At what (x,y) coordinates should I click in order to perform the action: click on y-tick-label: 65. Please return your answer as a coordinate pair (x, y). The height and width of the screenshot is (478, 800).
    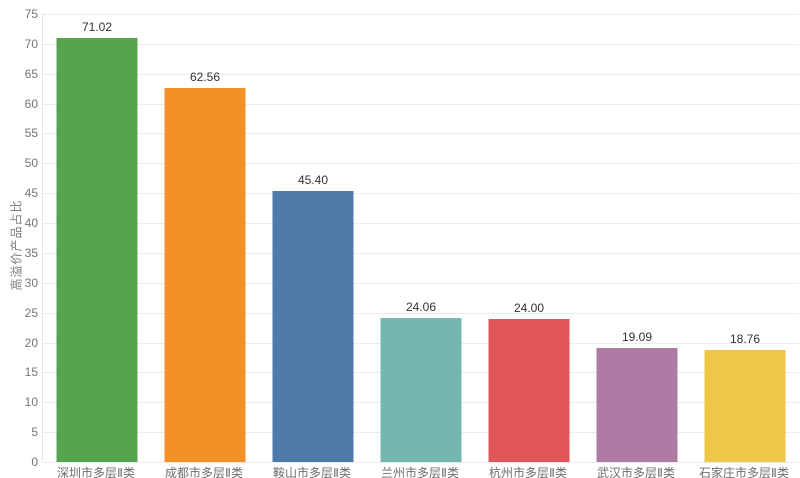
    Looking at the image, I should click on (31, 73).